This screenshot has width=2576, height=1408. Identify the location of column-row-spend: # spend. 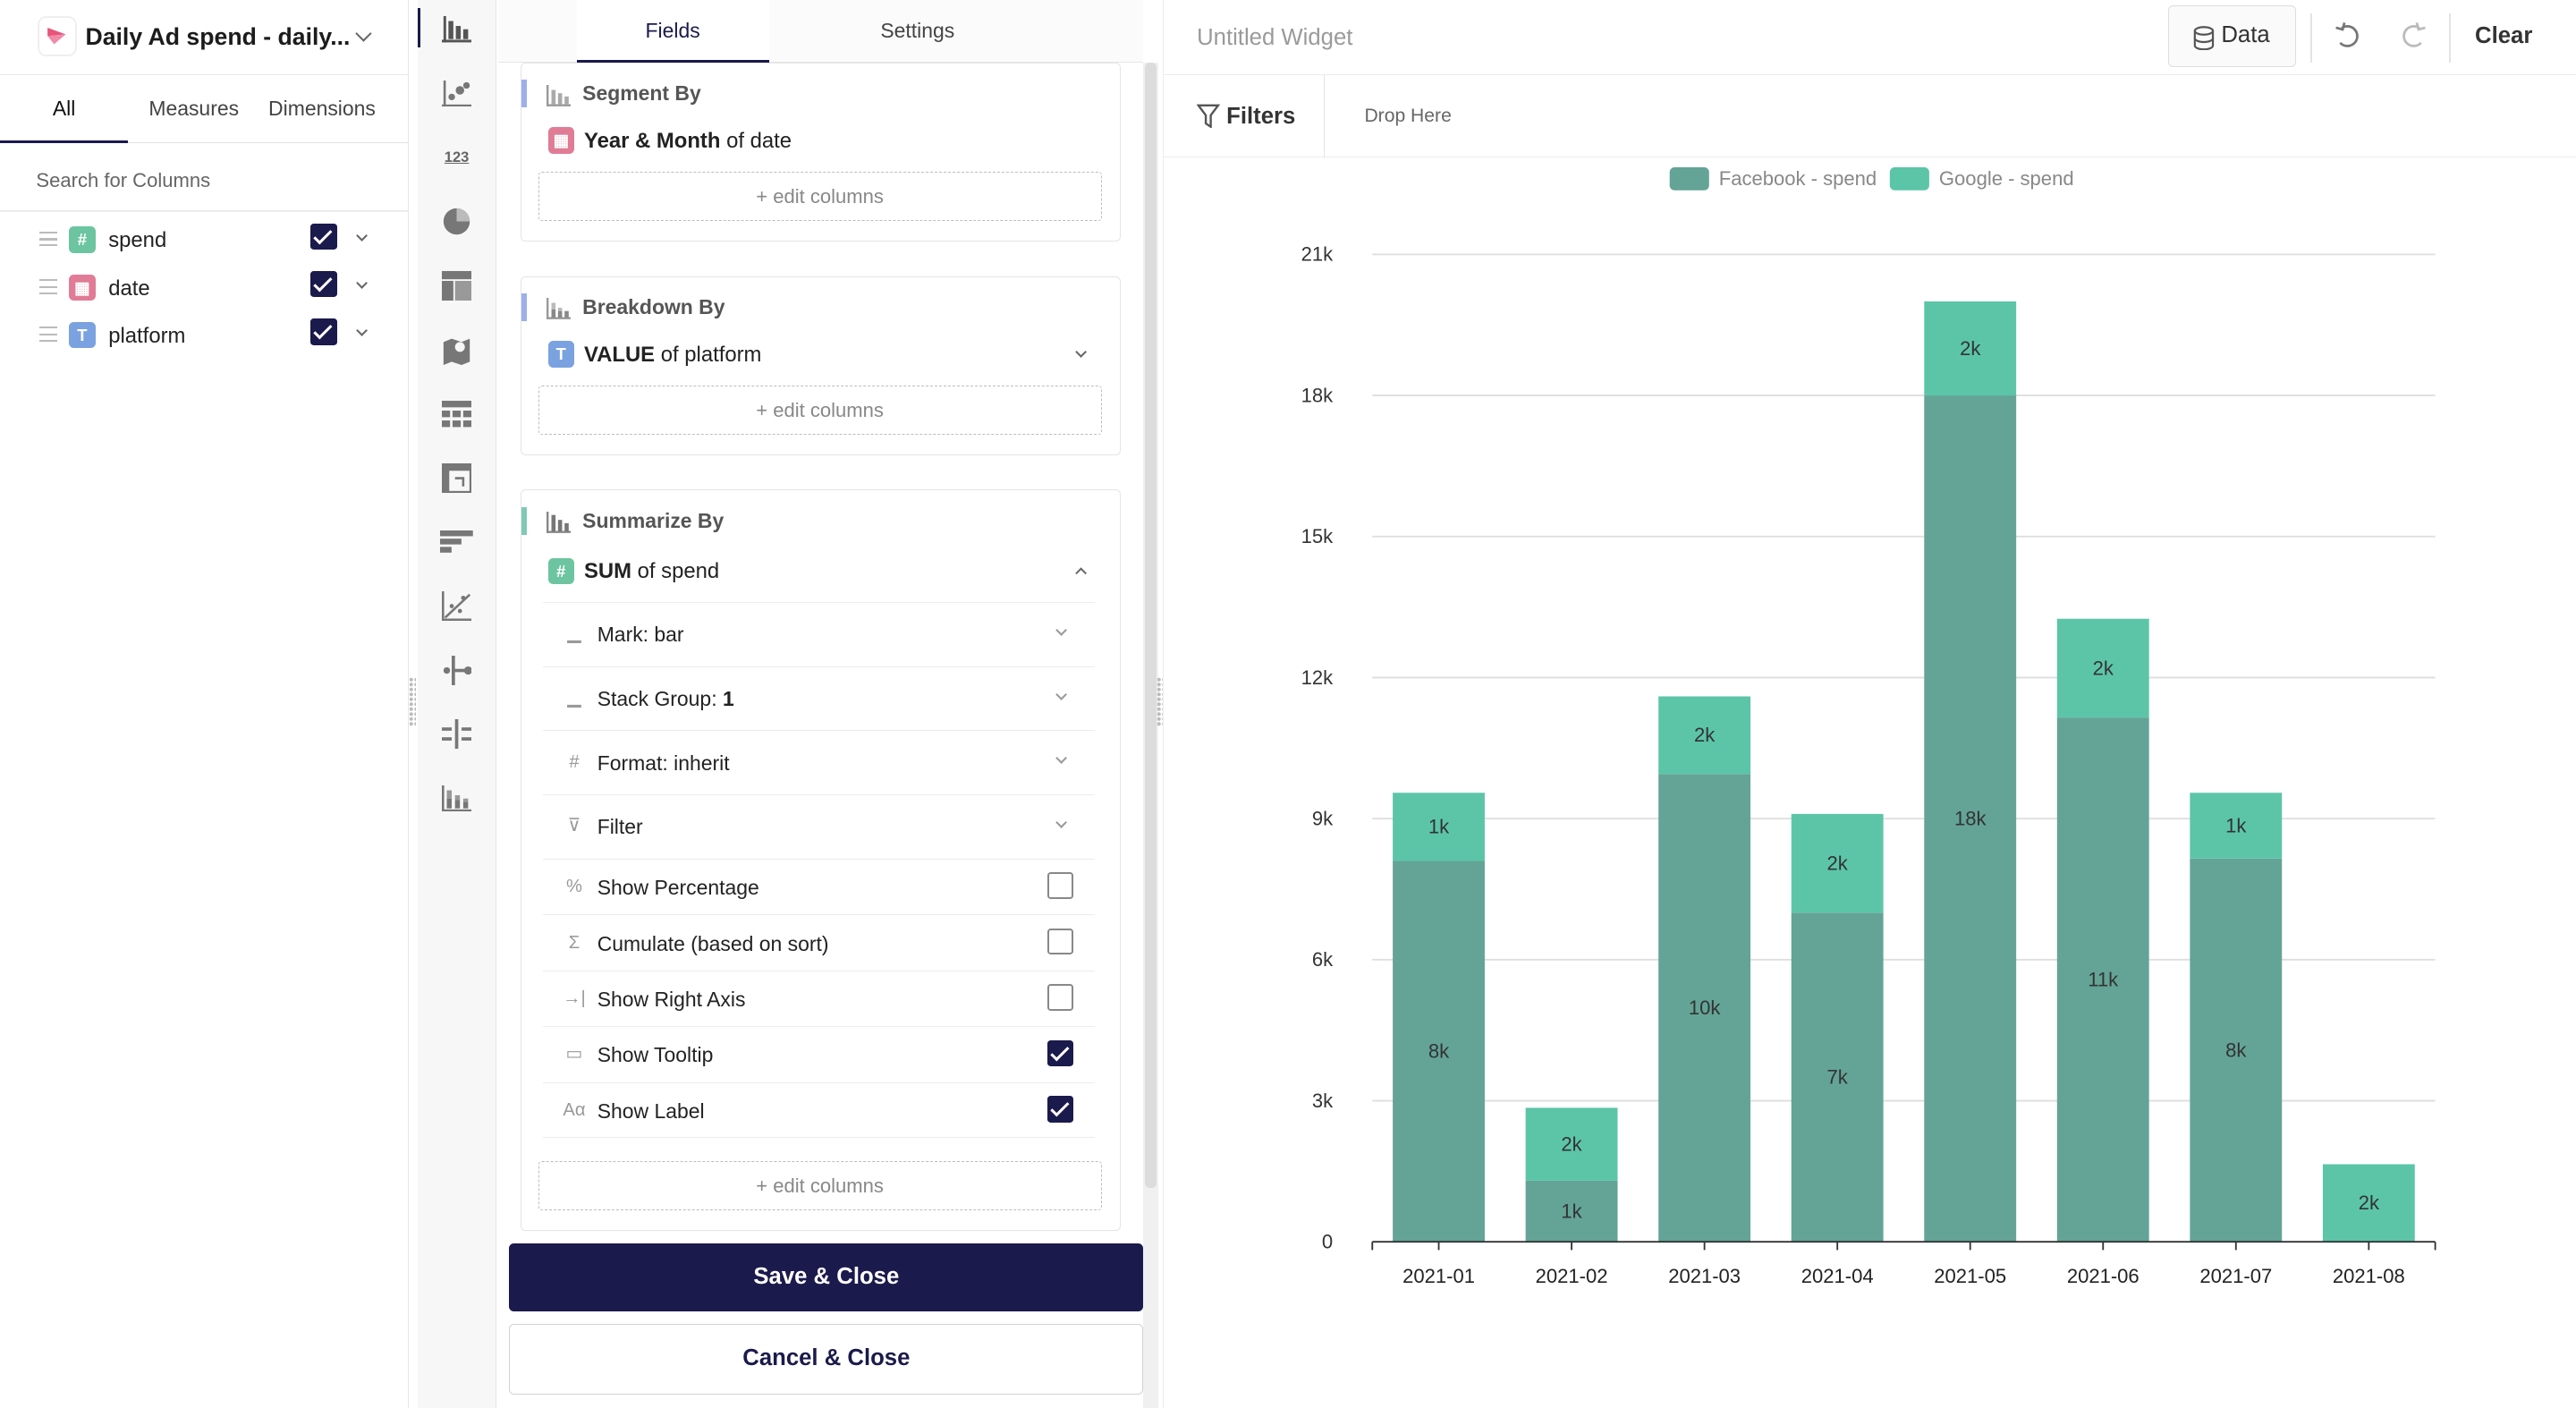
(204, 238).